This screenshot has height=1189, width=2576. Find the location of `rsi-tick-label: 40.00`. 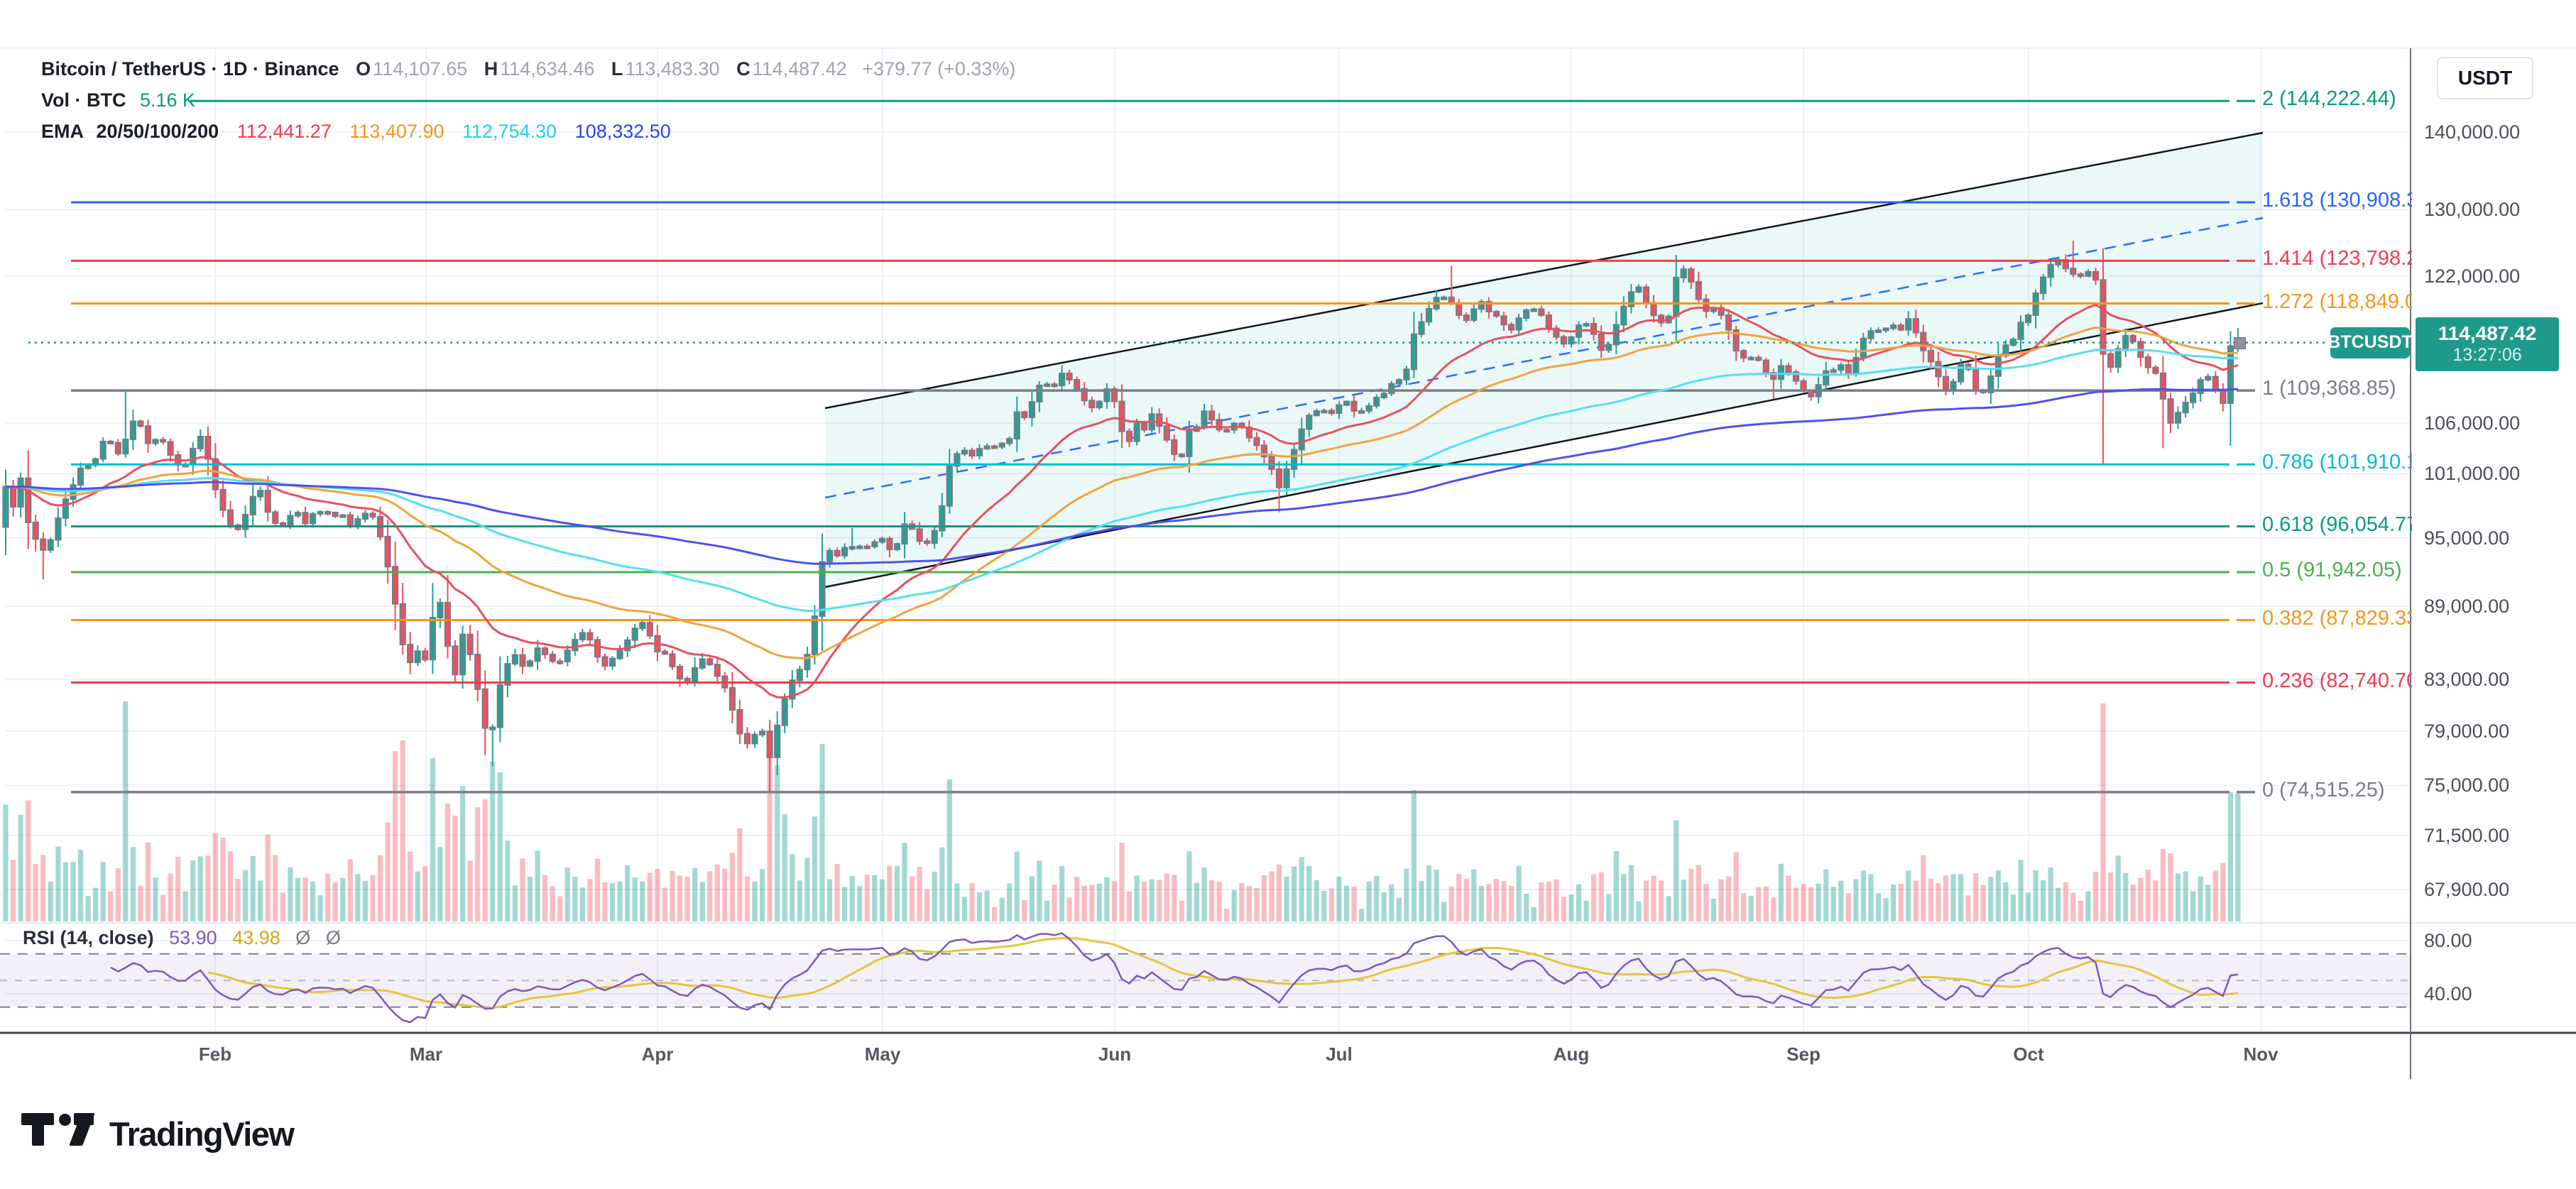

rsi-tick-label: 40.00 is located at coordinates (2448, 994).